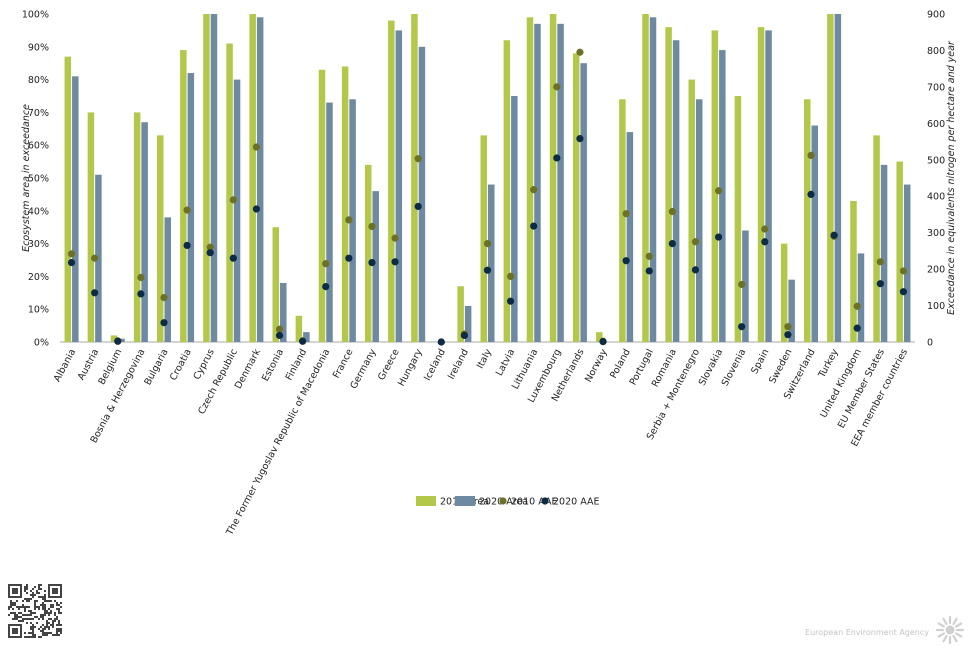 The width and height of the screenshot is (975, 647). Describe the element at coordinates (343, 363) in the screenshot. I see `x-tick-label: France` at that location.